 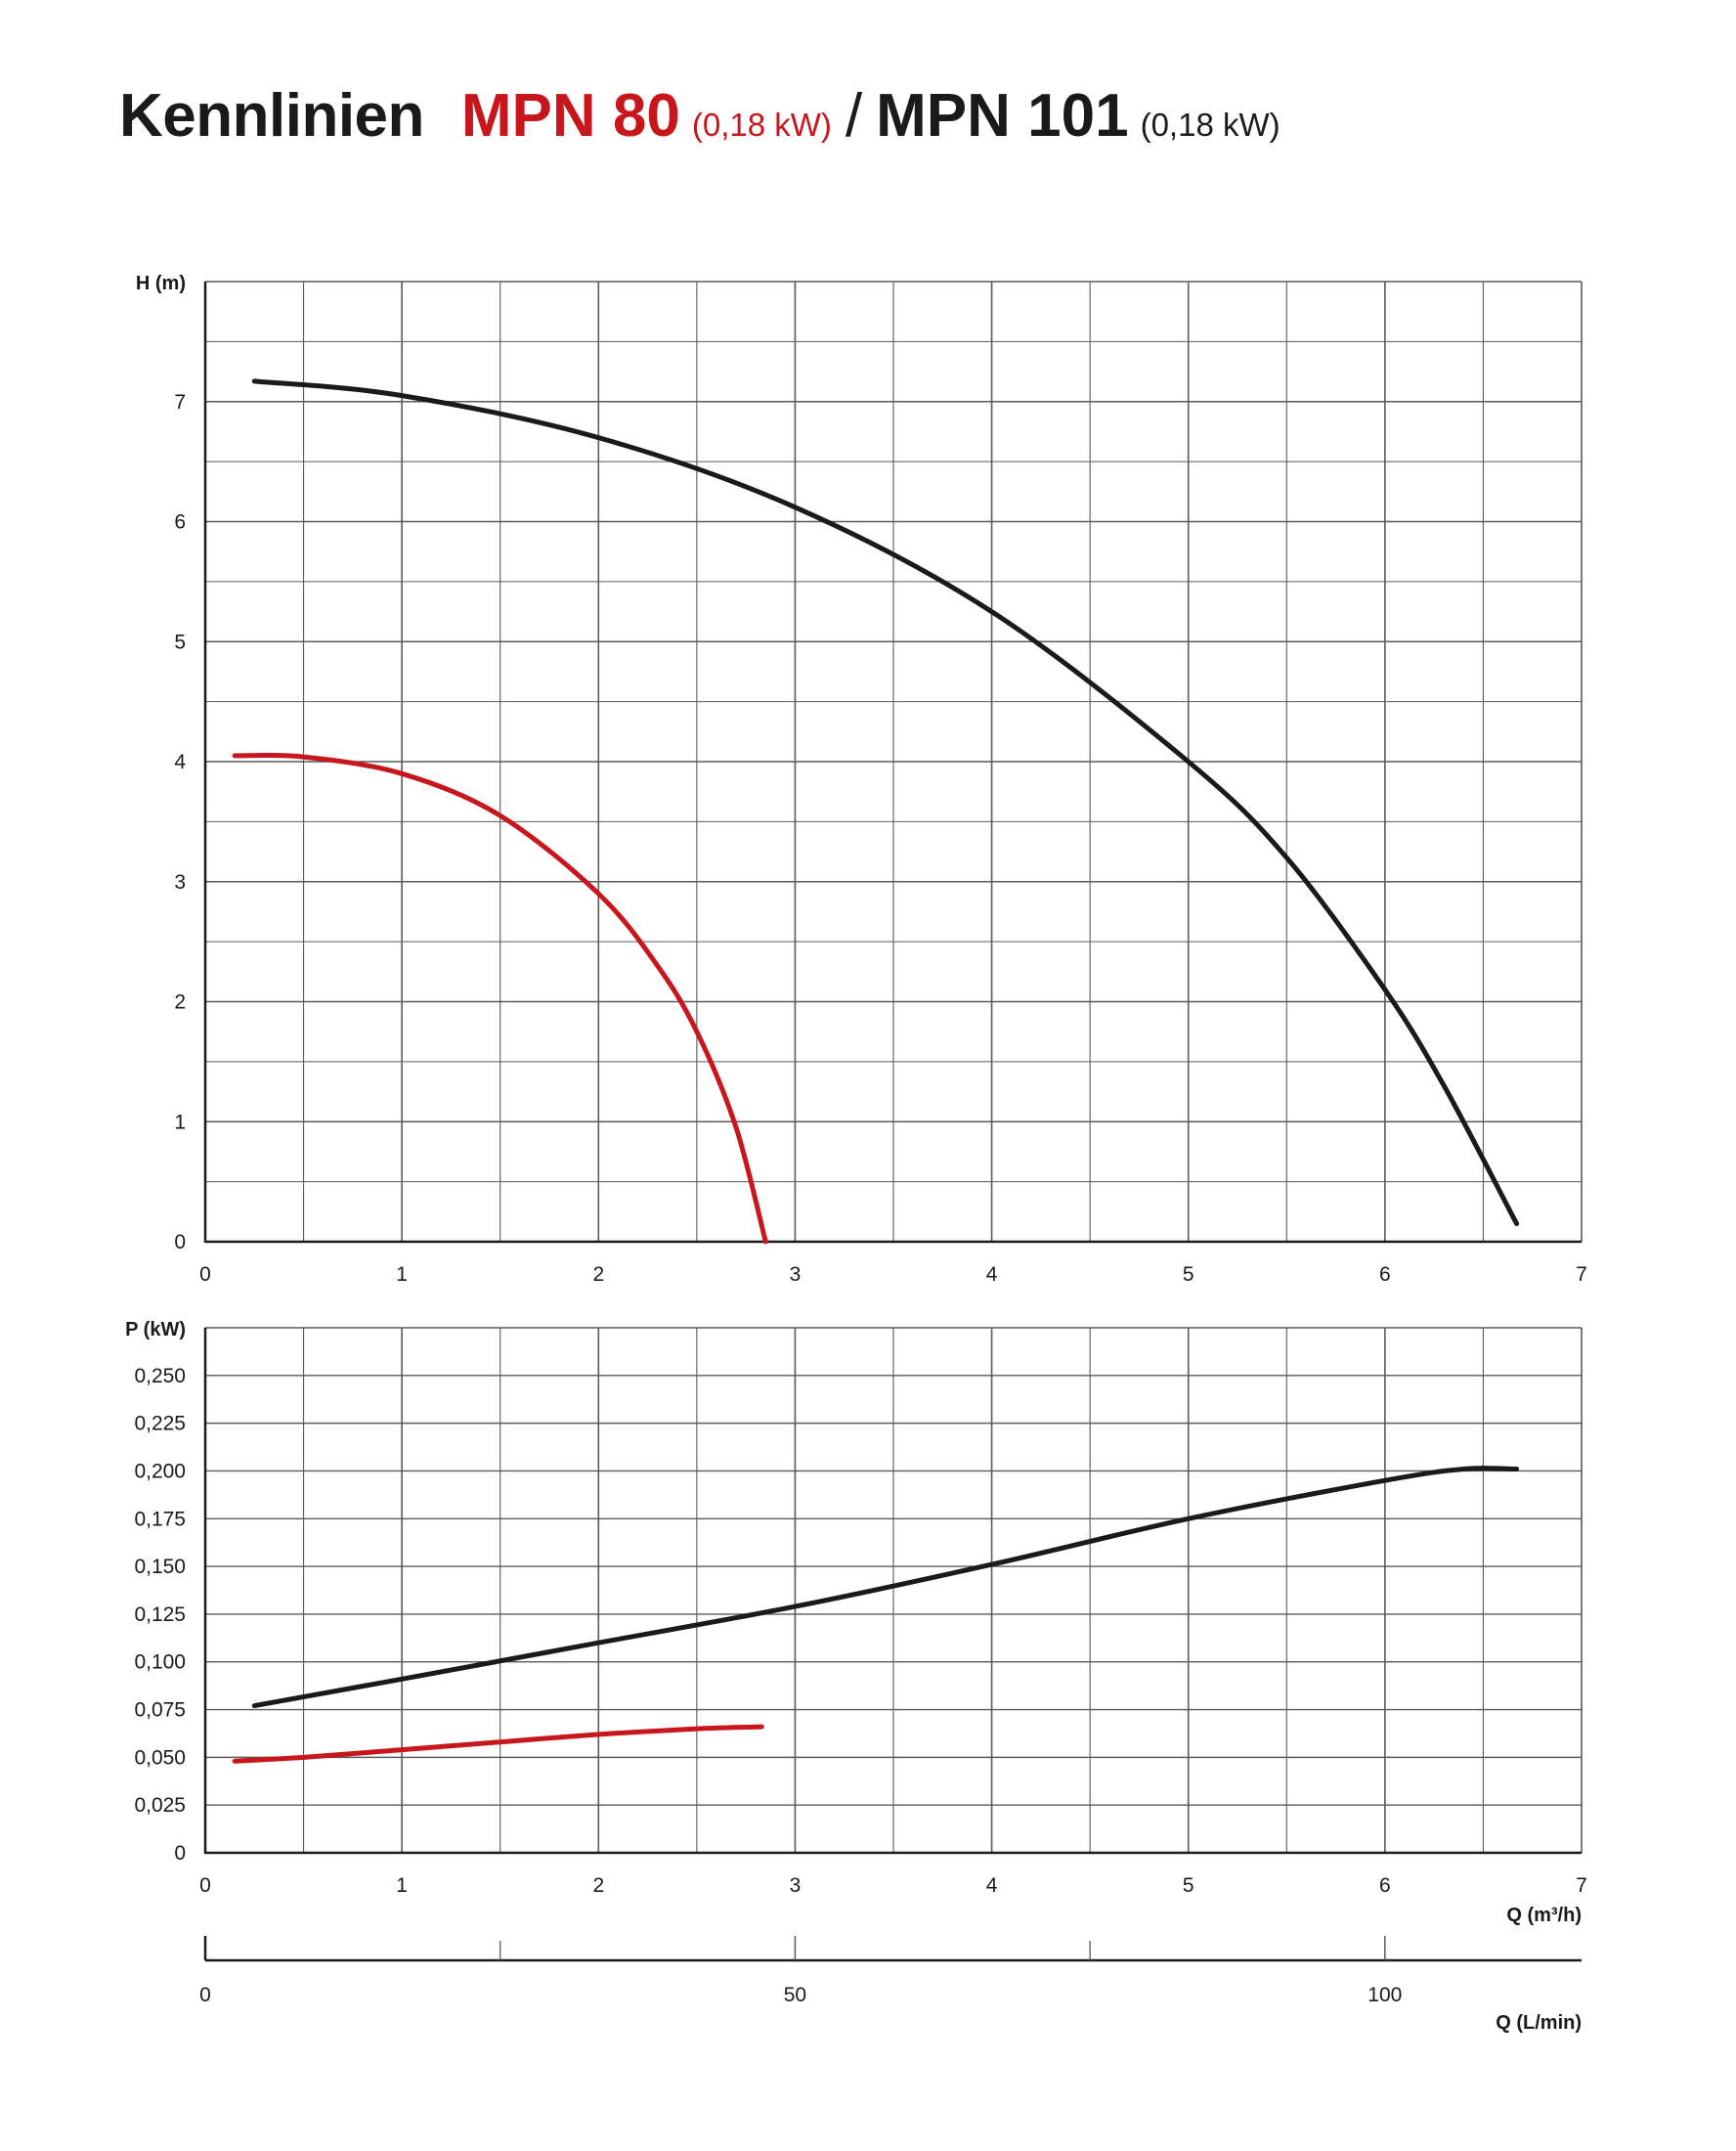 What do you see at coordinates (570, 116) in the screenshot?
I see `title-model-a: MPN 80` at bounding box center [570, 116].